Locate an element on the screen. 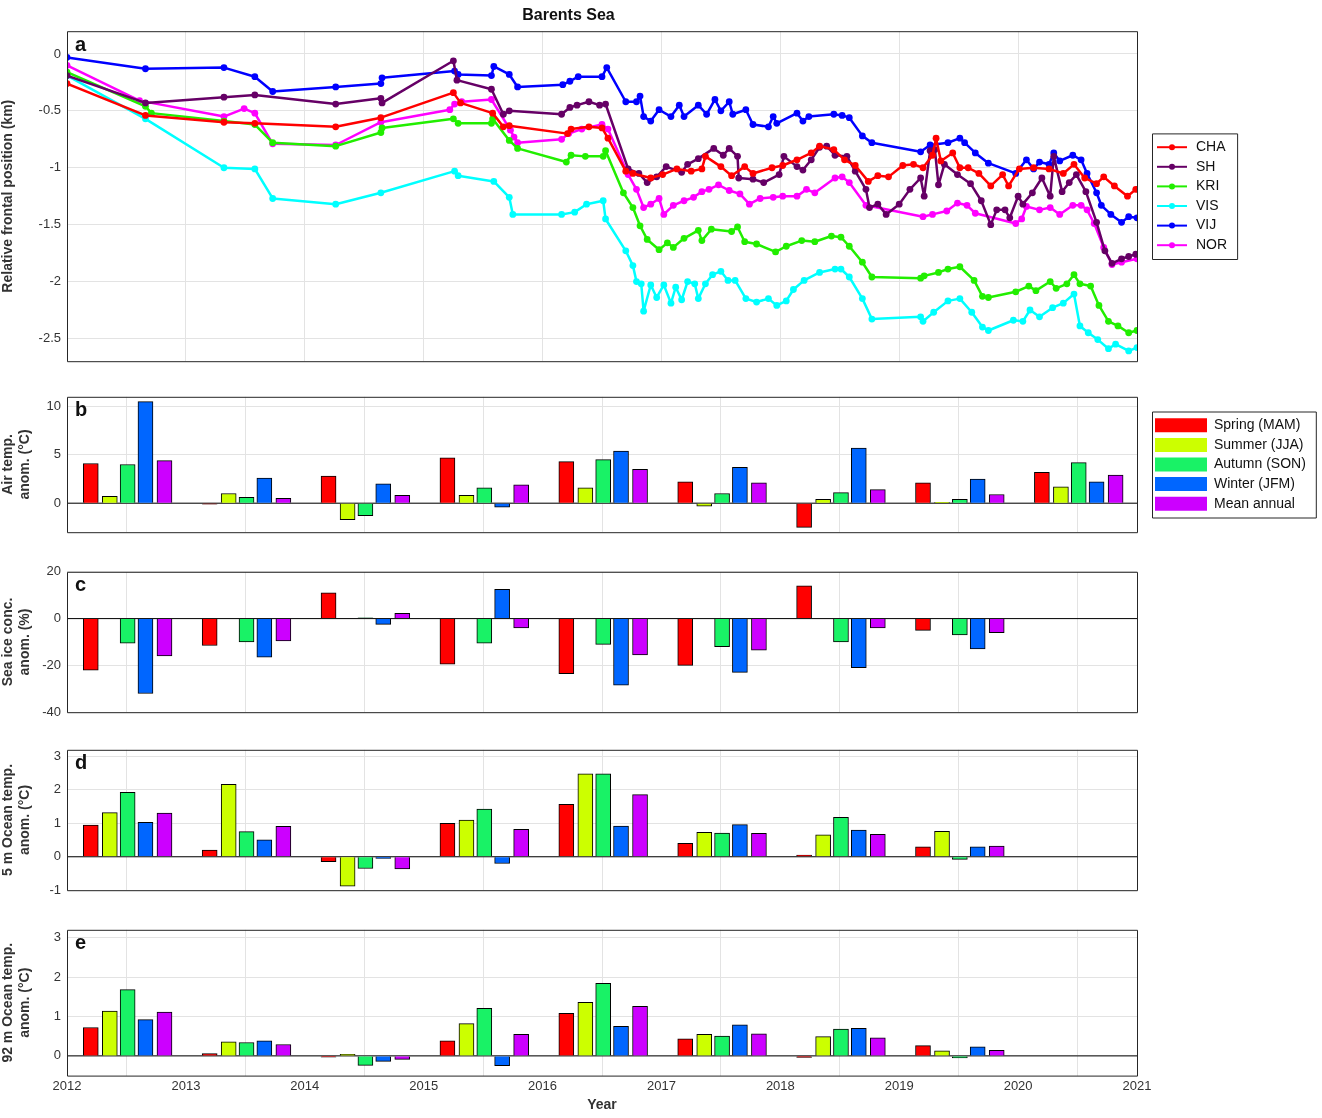 Image resolution: width=1322 pixels, height=1118 pixels. legend-label: Spring (MAM) is located at coordinates (1257, 424).